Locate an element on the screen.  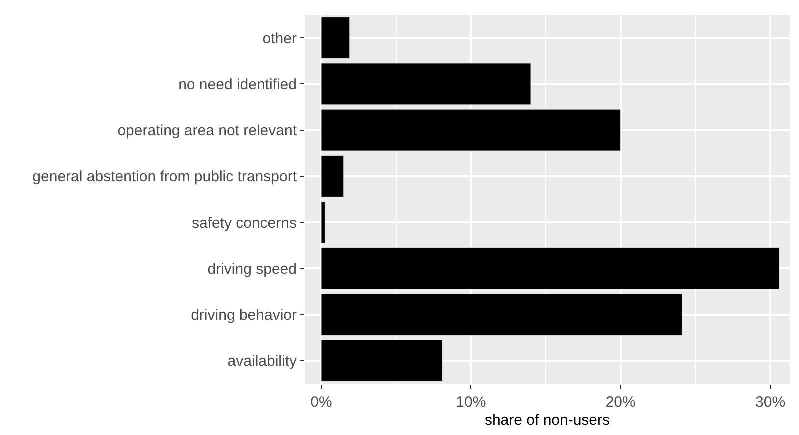
y-tick-label: no need identified is located at coordinates (237, 85).